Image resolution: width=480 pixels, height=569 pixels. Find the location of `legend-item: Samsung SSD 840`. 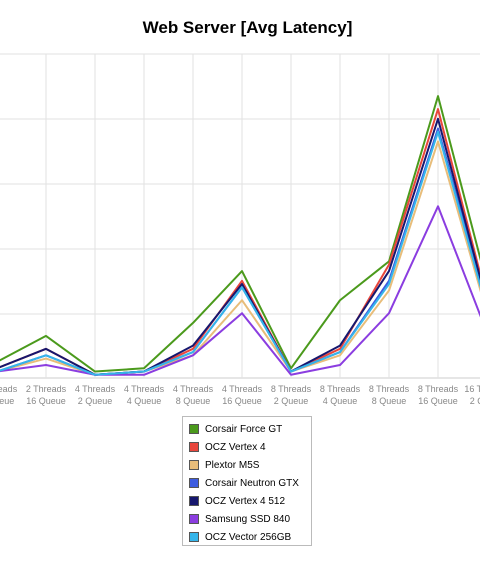

legend-item: Samsung SSD 840 is located at coordinates (239, 519).